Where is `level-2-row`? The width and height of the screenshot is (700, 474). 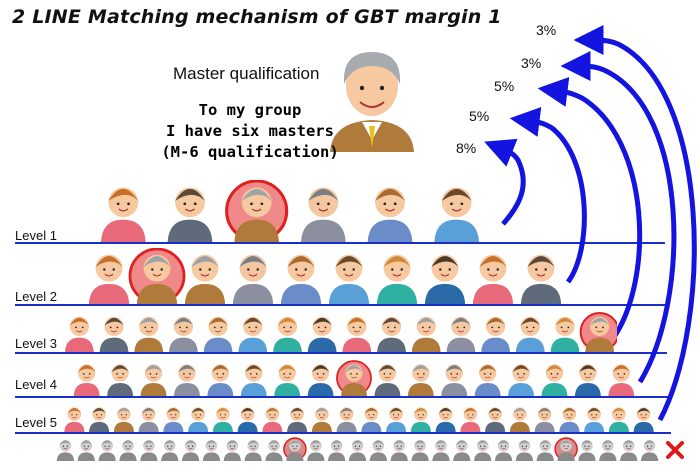 level-2-row is located at coordinates (325, 276).